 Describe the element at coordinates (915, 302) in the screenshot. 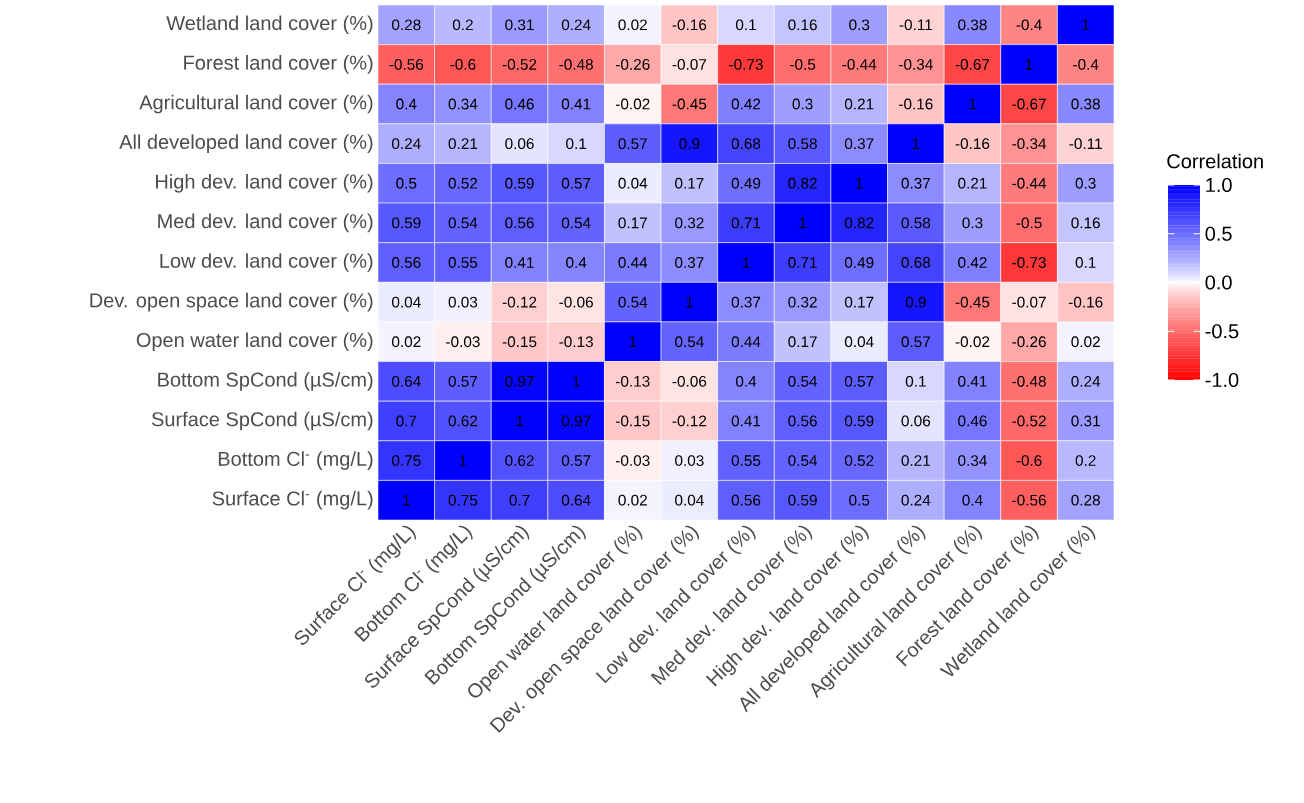

I see `data-label: 0.9` at that location.